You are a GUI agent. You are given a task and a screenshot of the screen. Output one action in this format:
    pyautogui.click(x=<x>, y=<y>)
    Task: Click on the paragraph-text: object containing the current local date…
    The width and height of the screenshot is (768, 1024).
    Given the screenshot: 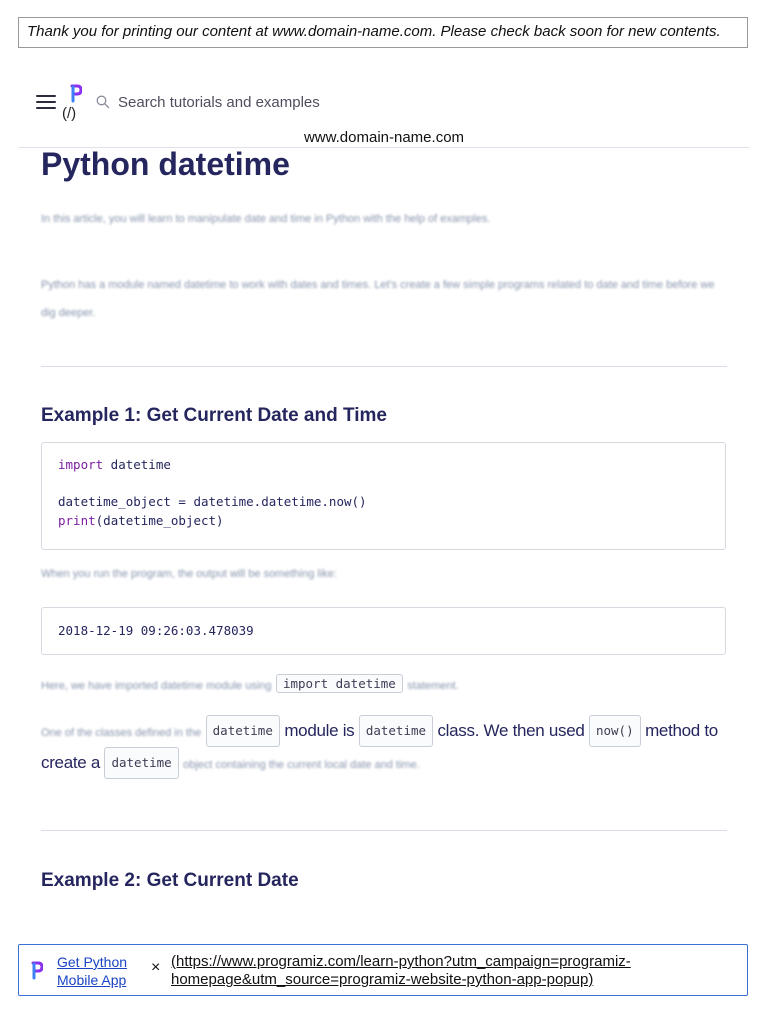 What is the action you would take?
    pyautogui.click(x=301, y=765)
    